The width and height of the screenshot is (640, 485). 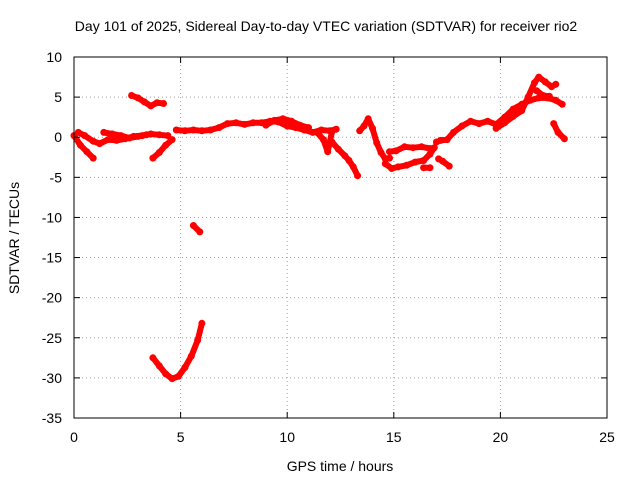 I want to click on y-tick-label: 0, so click(x=58, y=137).